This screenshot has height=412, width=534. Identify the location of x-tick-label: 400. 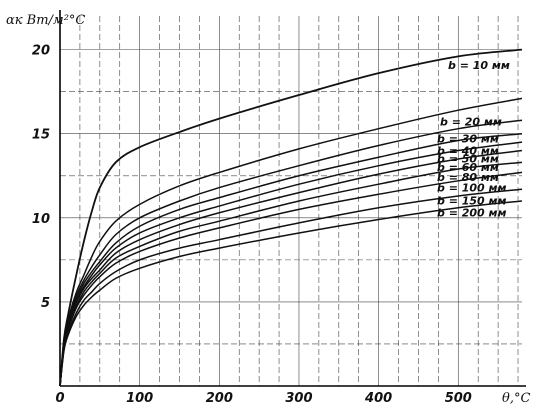
(378, 398).